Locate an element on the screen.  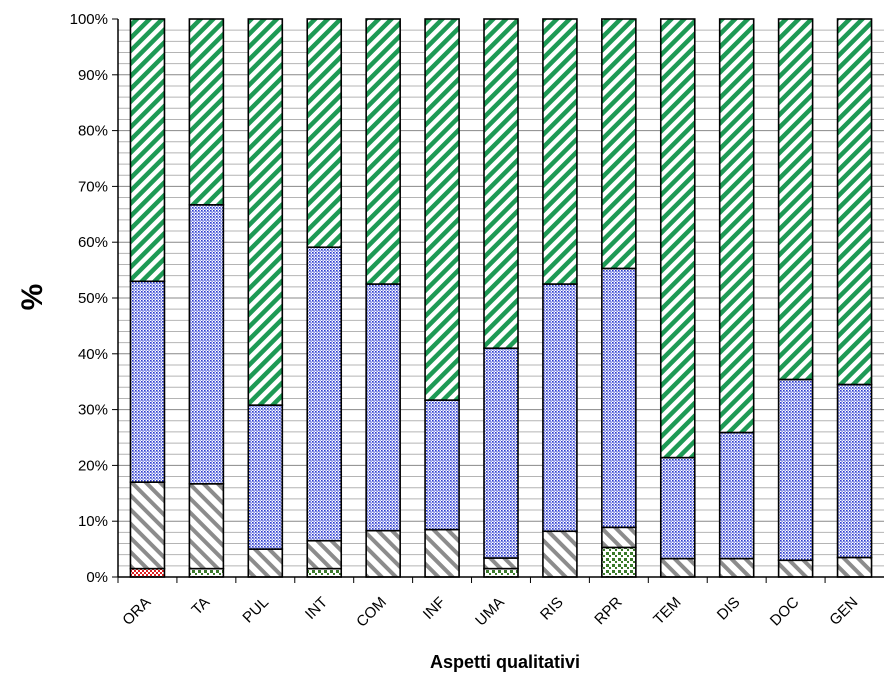
x-tick-label: UMA is located at coordinates (490, 612).